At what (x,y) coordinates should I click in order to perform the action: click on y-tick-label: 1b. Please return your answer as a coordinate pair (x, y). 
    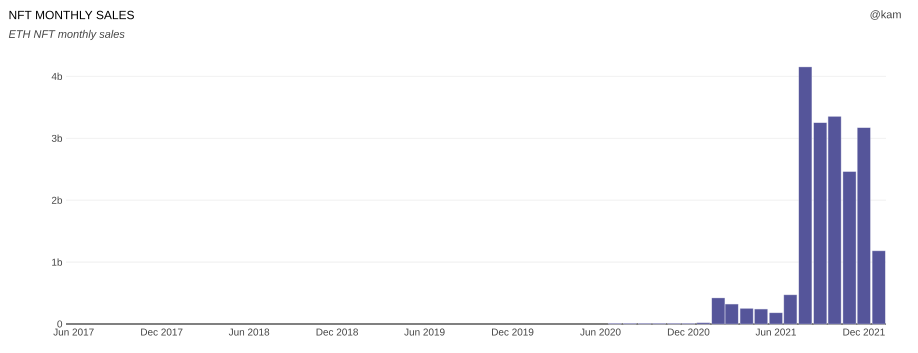
    Looking at the image, I should click on (57, 262).